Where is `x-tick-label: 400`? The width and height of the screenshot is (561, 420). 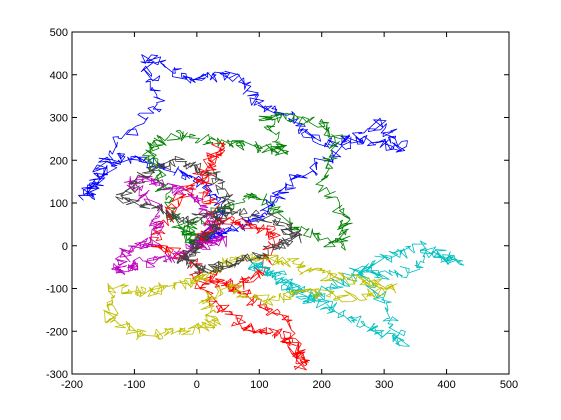
x-tick-label: 400 is located at coordinates (446, 385).